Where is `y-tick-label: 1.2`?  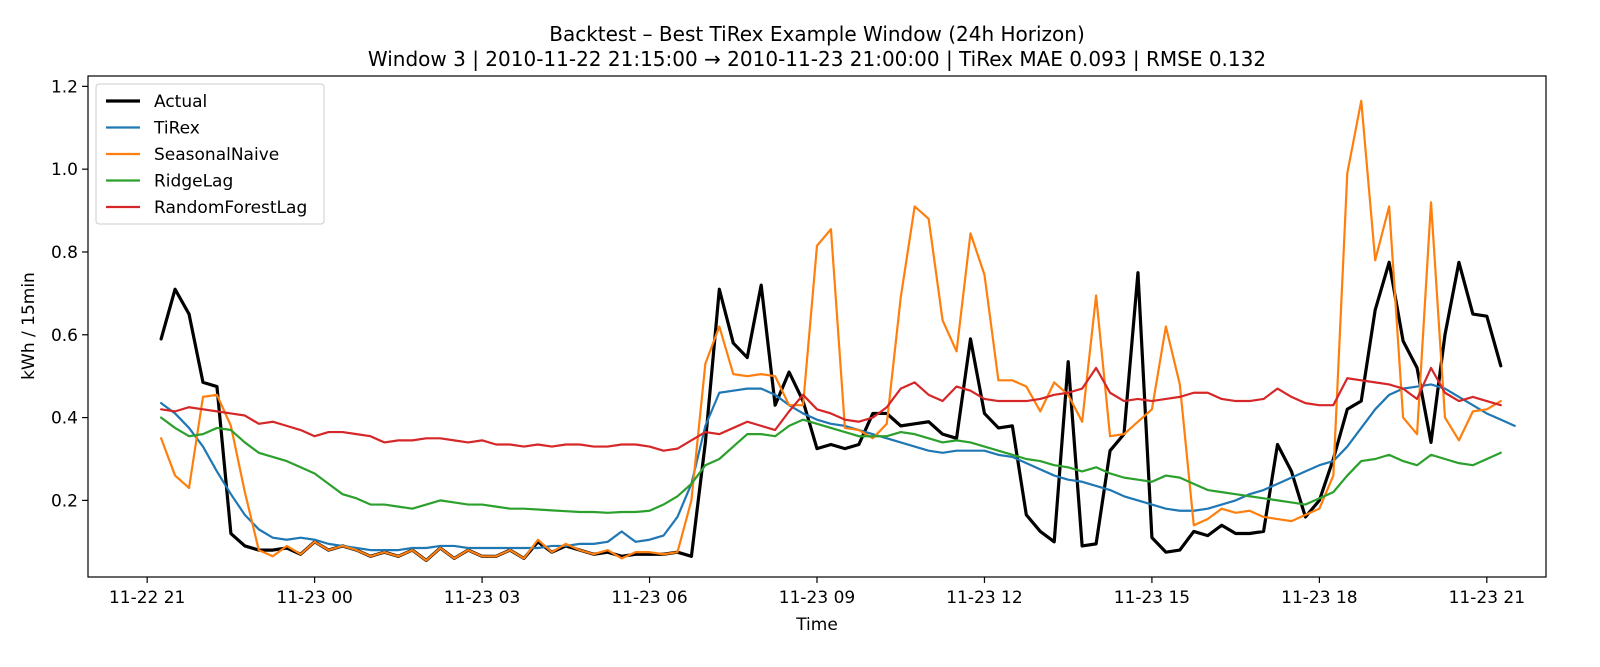
y-tick-label: 1.2 is located at coordinates (64, 87).